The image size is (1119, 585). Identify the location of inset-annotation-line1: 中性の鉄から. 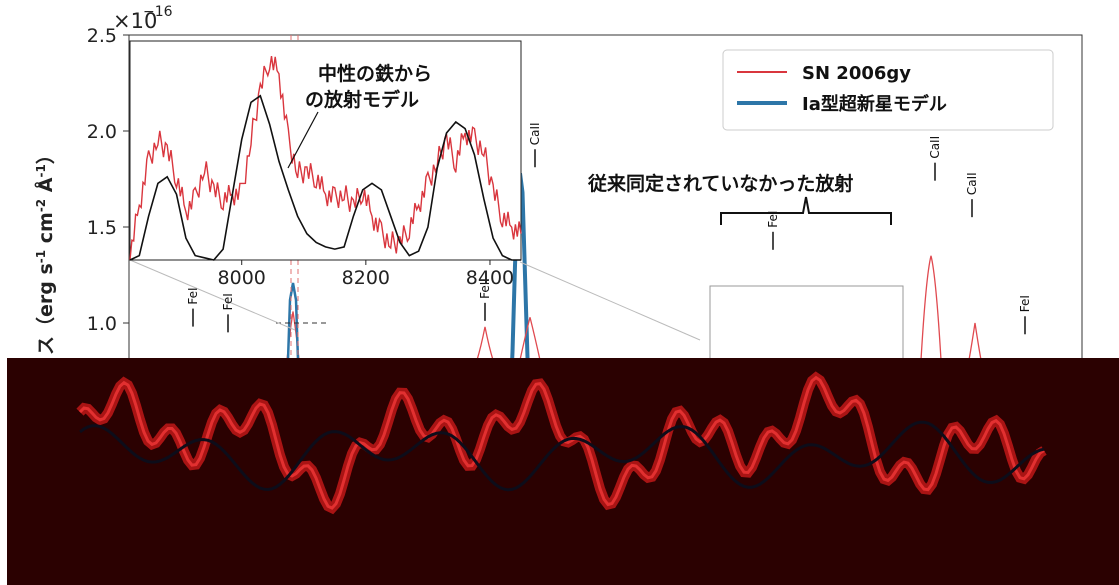
(375, 73).